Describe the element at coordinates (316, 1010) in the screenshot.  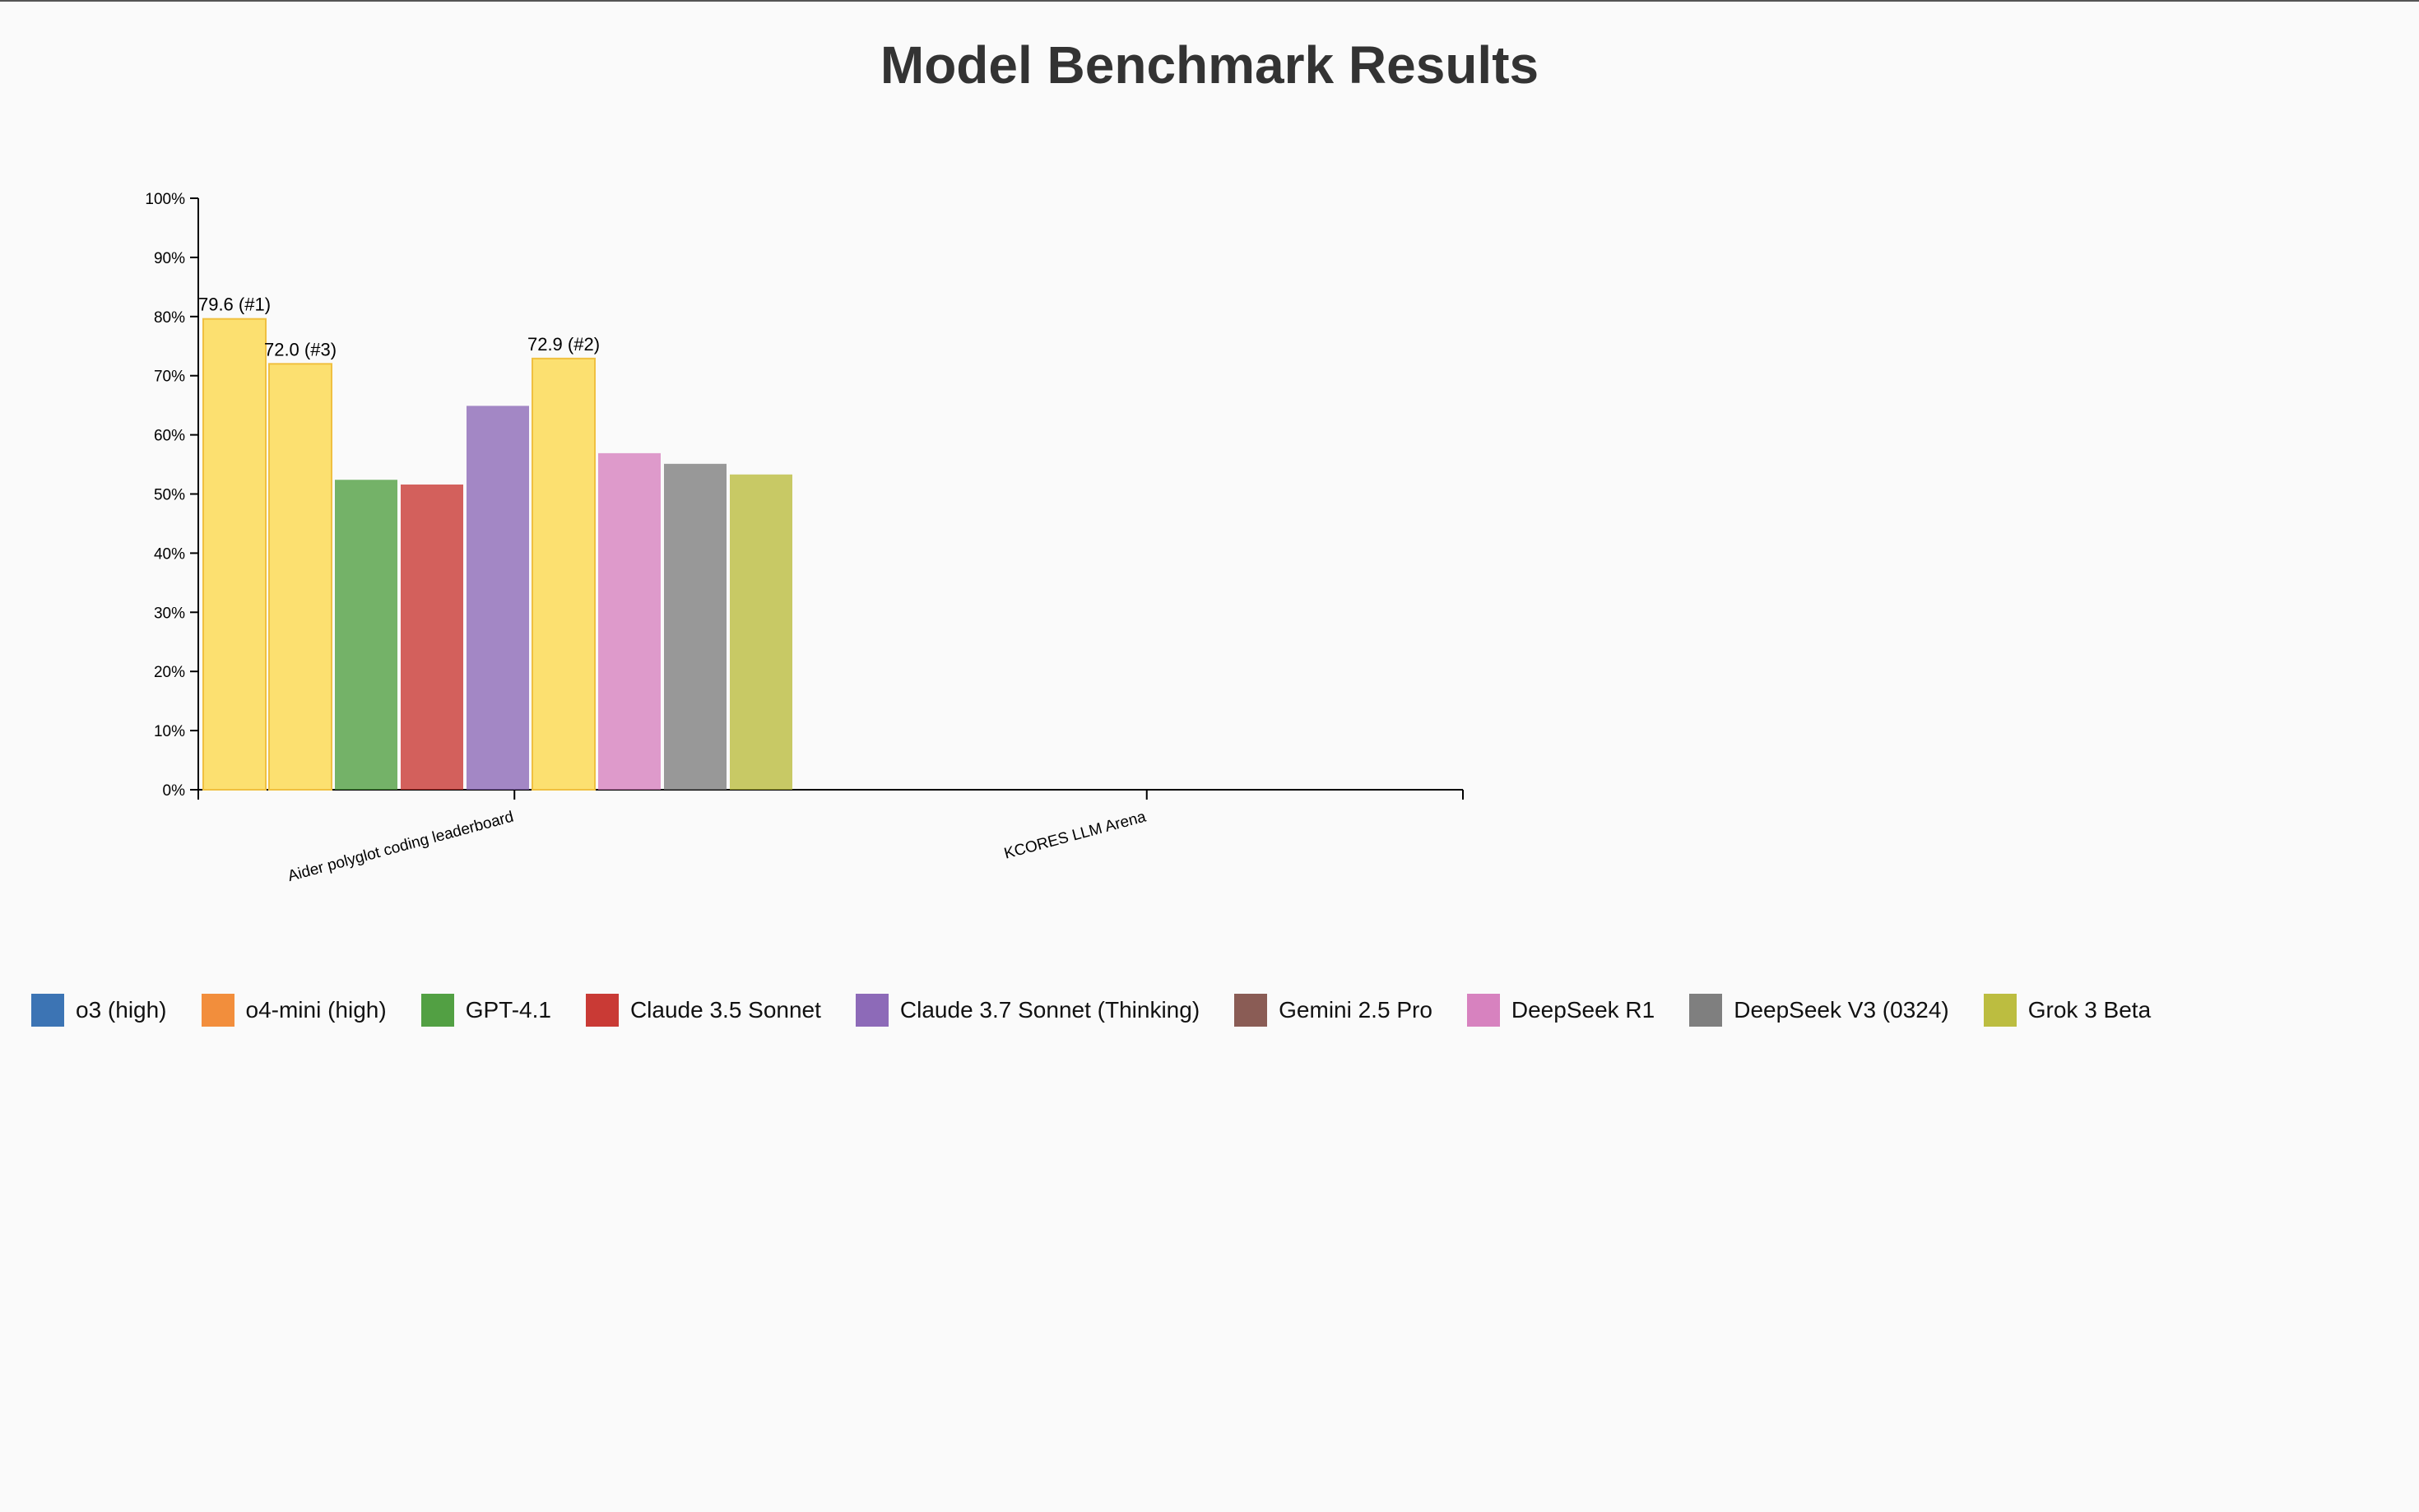
I see `legend-label: o4-mini (high)` at that location.